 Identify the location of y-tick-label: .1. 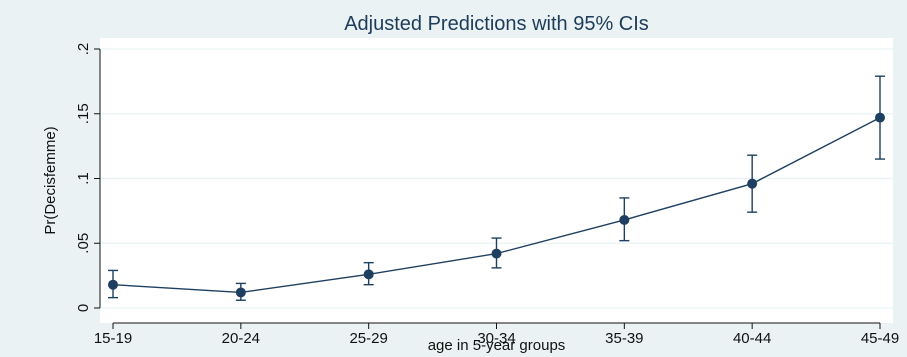
(83, 178).